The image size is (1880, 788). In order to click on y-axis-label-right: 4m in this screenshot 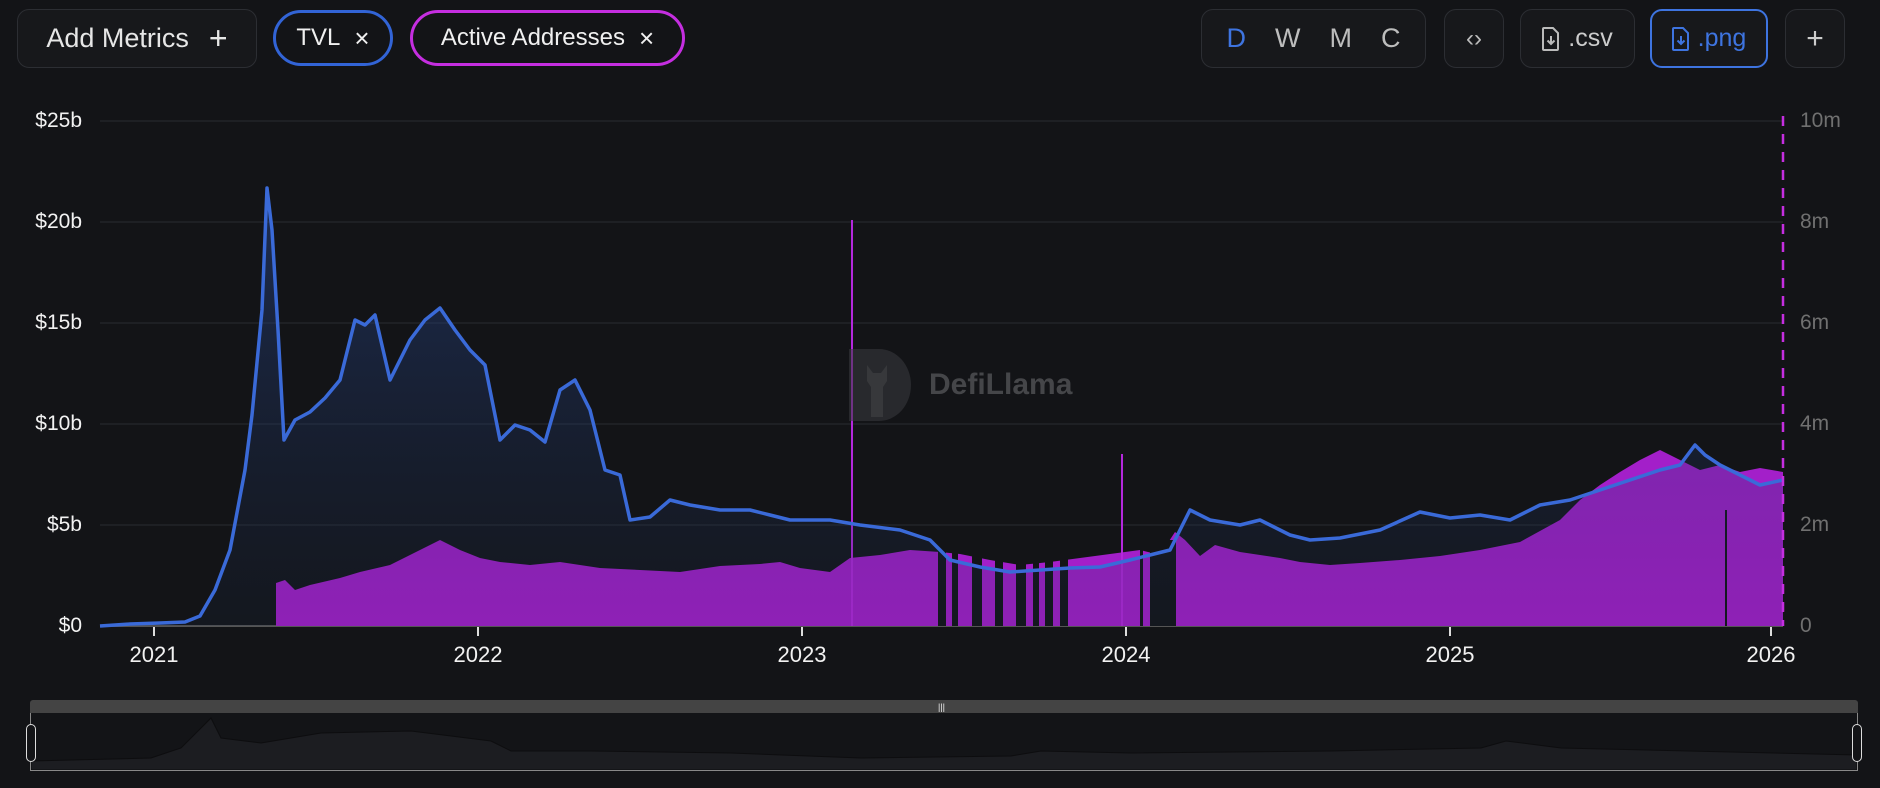, I will do `click(1815, 423)`.